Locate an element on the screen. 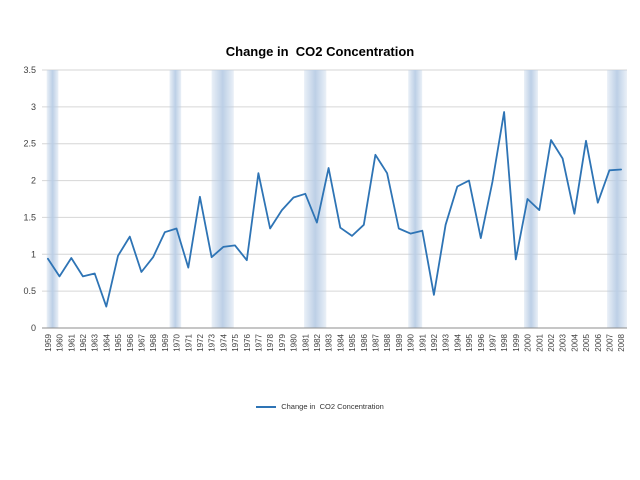  legend-label: Change in CO2 Concentration is located at coordinates (332, 406).